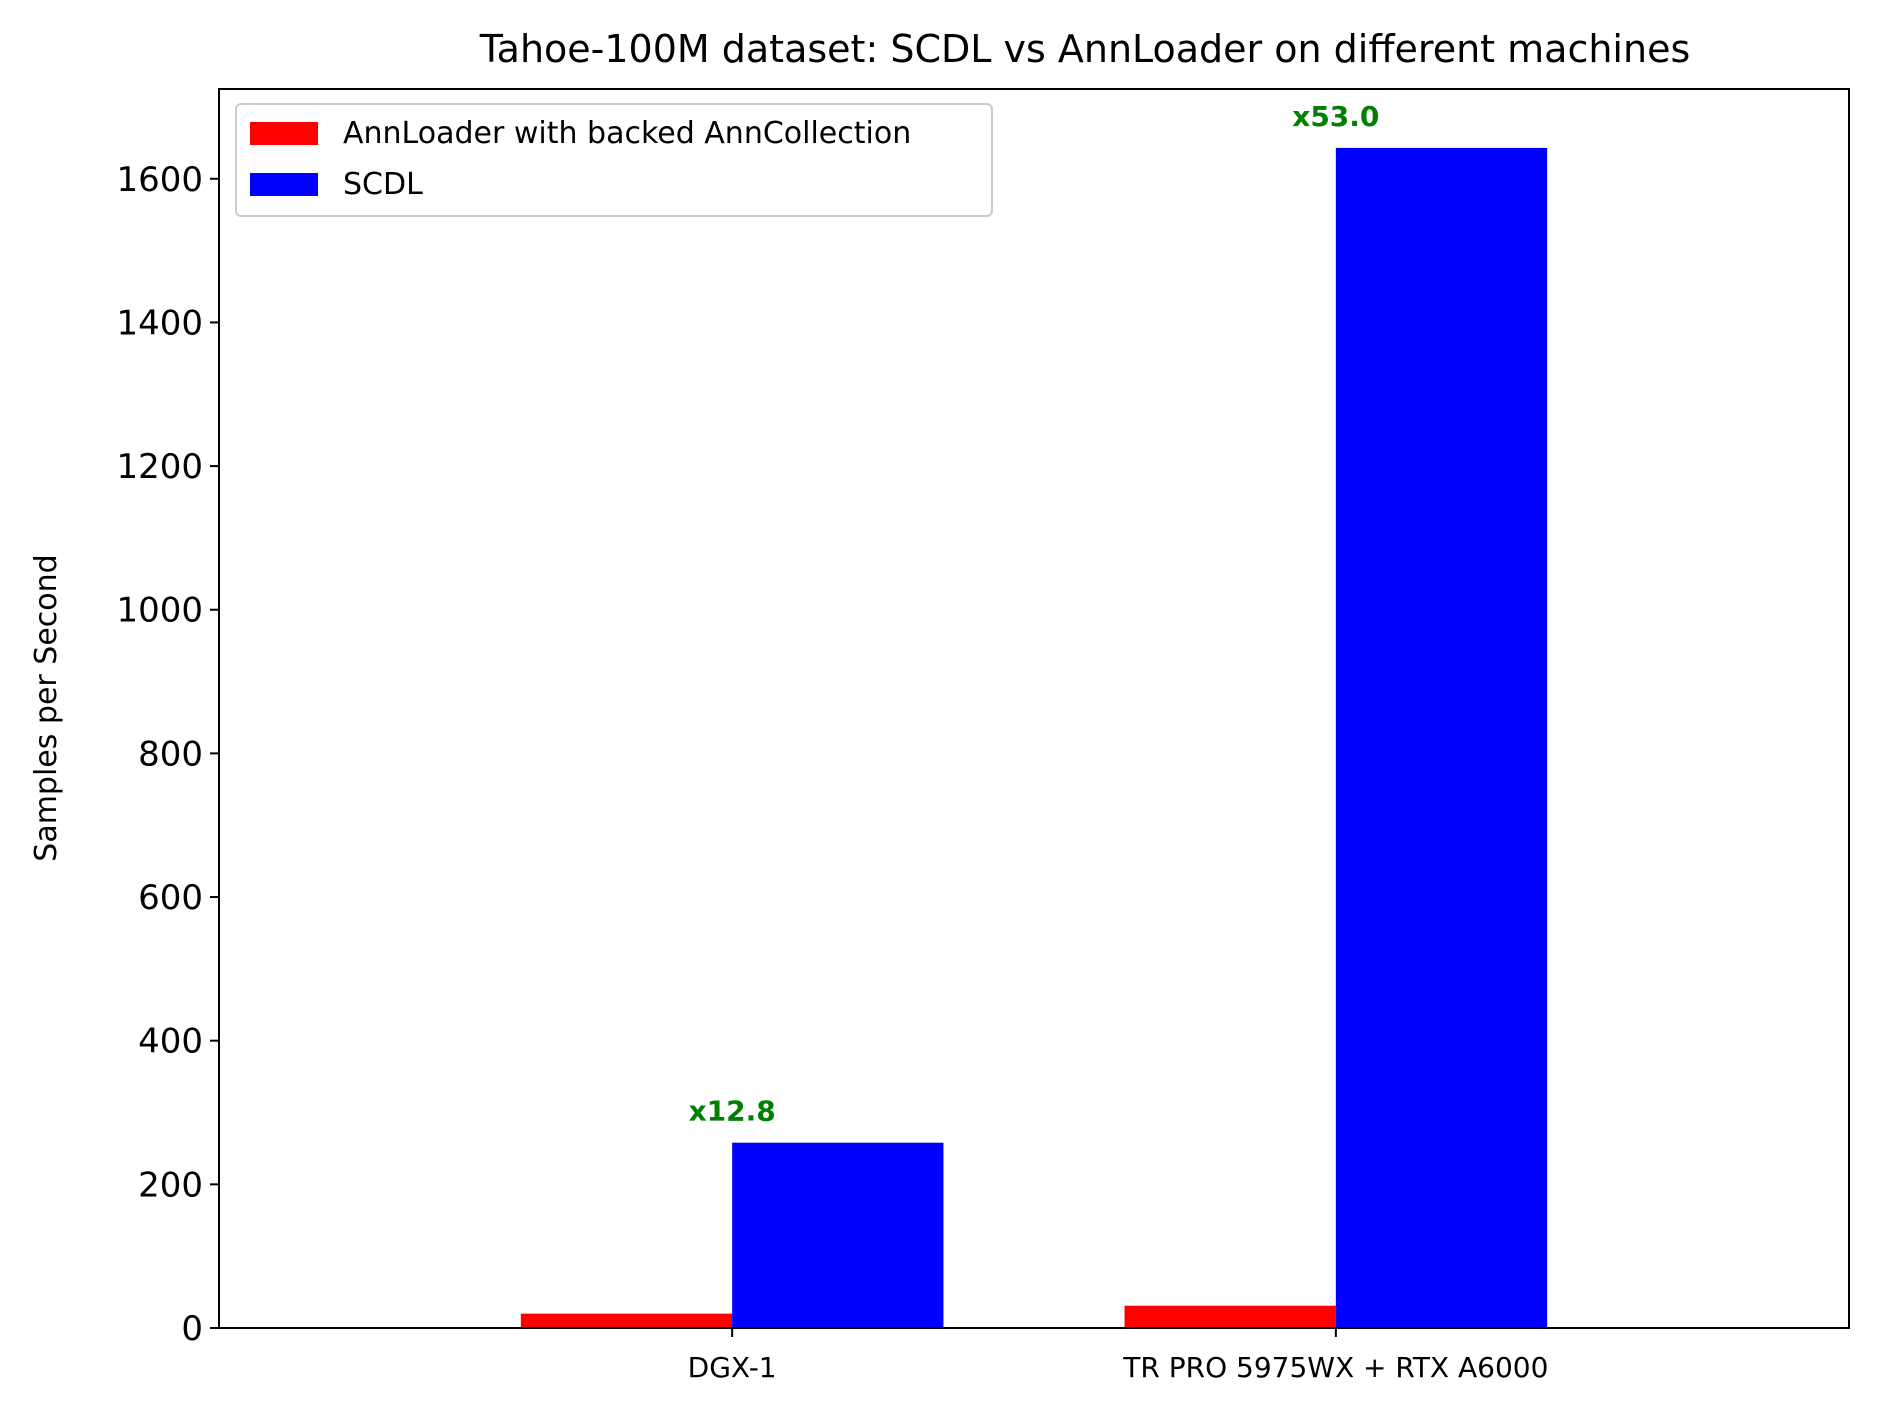  Describe the element at coordinates (1335, 1367) in the screenshot. I see `x-tick-label: TR PRO 5975WX + RTX A6000` at that location.